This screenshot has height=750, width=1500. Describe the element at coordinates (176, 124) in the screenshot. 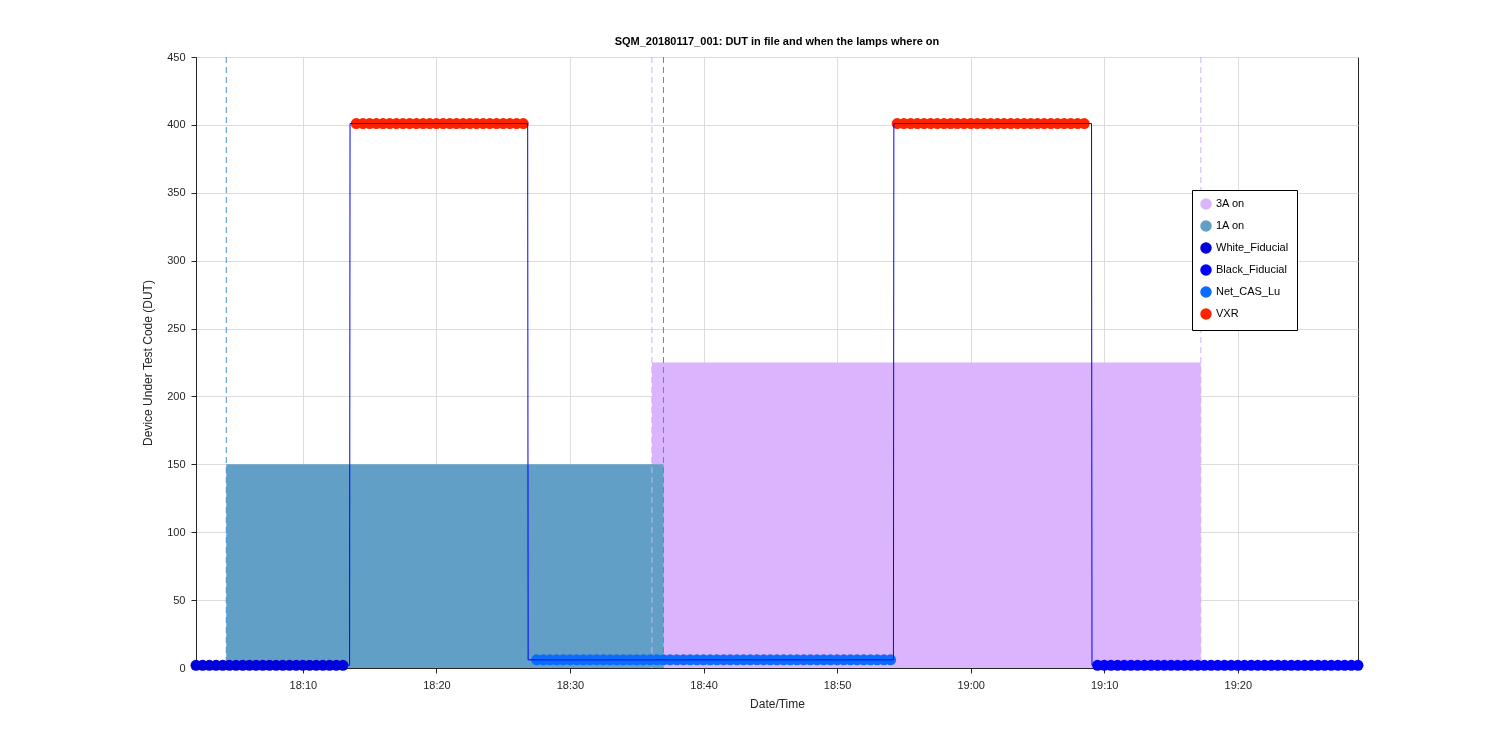

I see `y-tick-label: 400` at that location.